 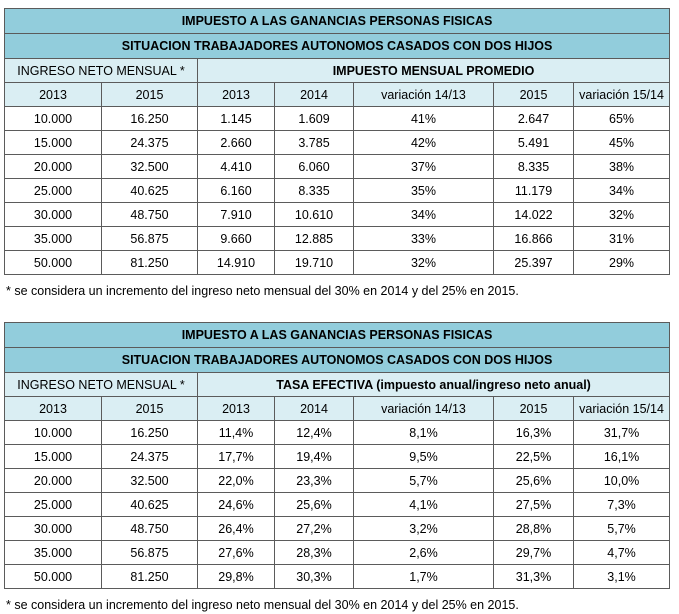 I want to click on section-header-impuesto: IMPUESTO MENSUAL PROMEDIO, so click(x=433, y=70).